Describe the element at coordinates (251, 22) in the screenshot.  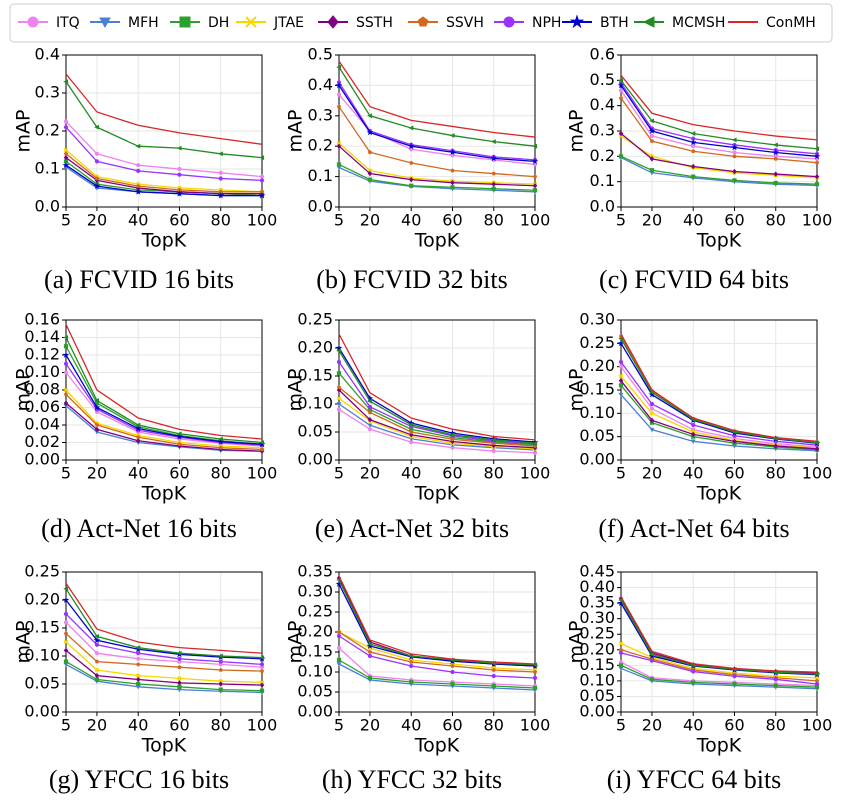
I see `legend-marker` at that location.